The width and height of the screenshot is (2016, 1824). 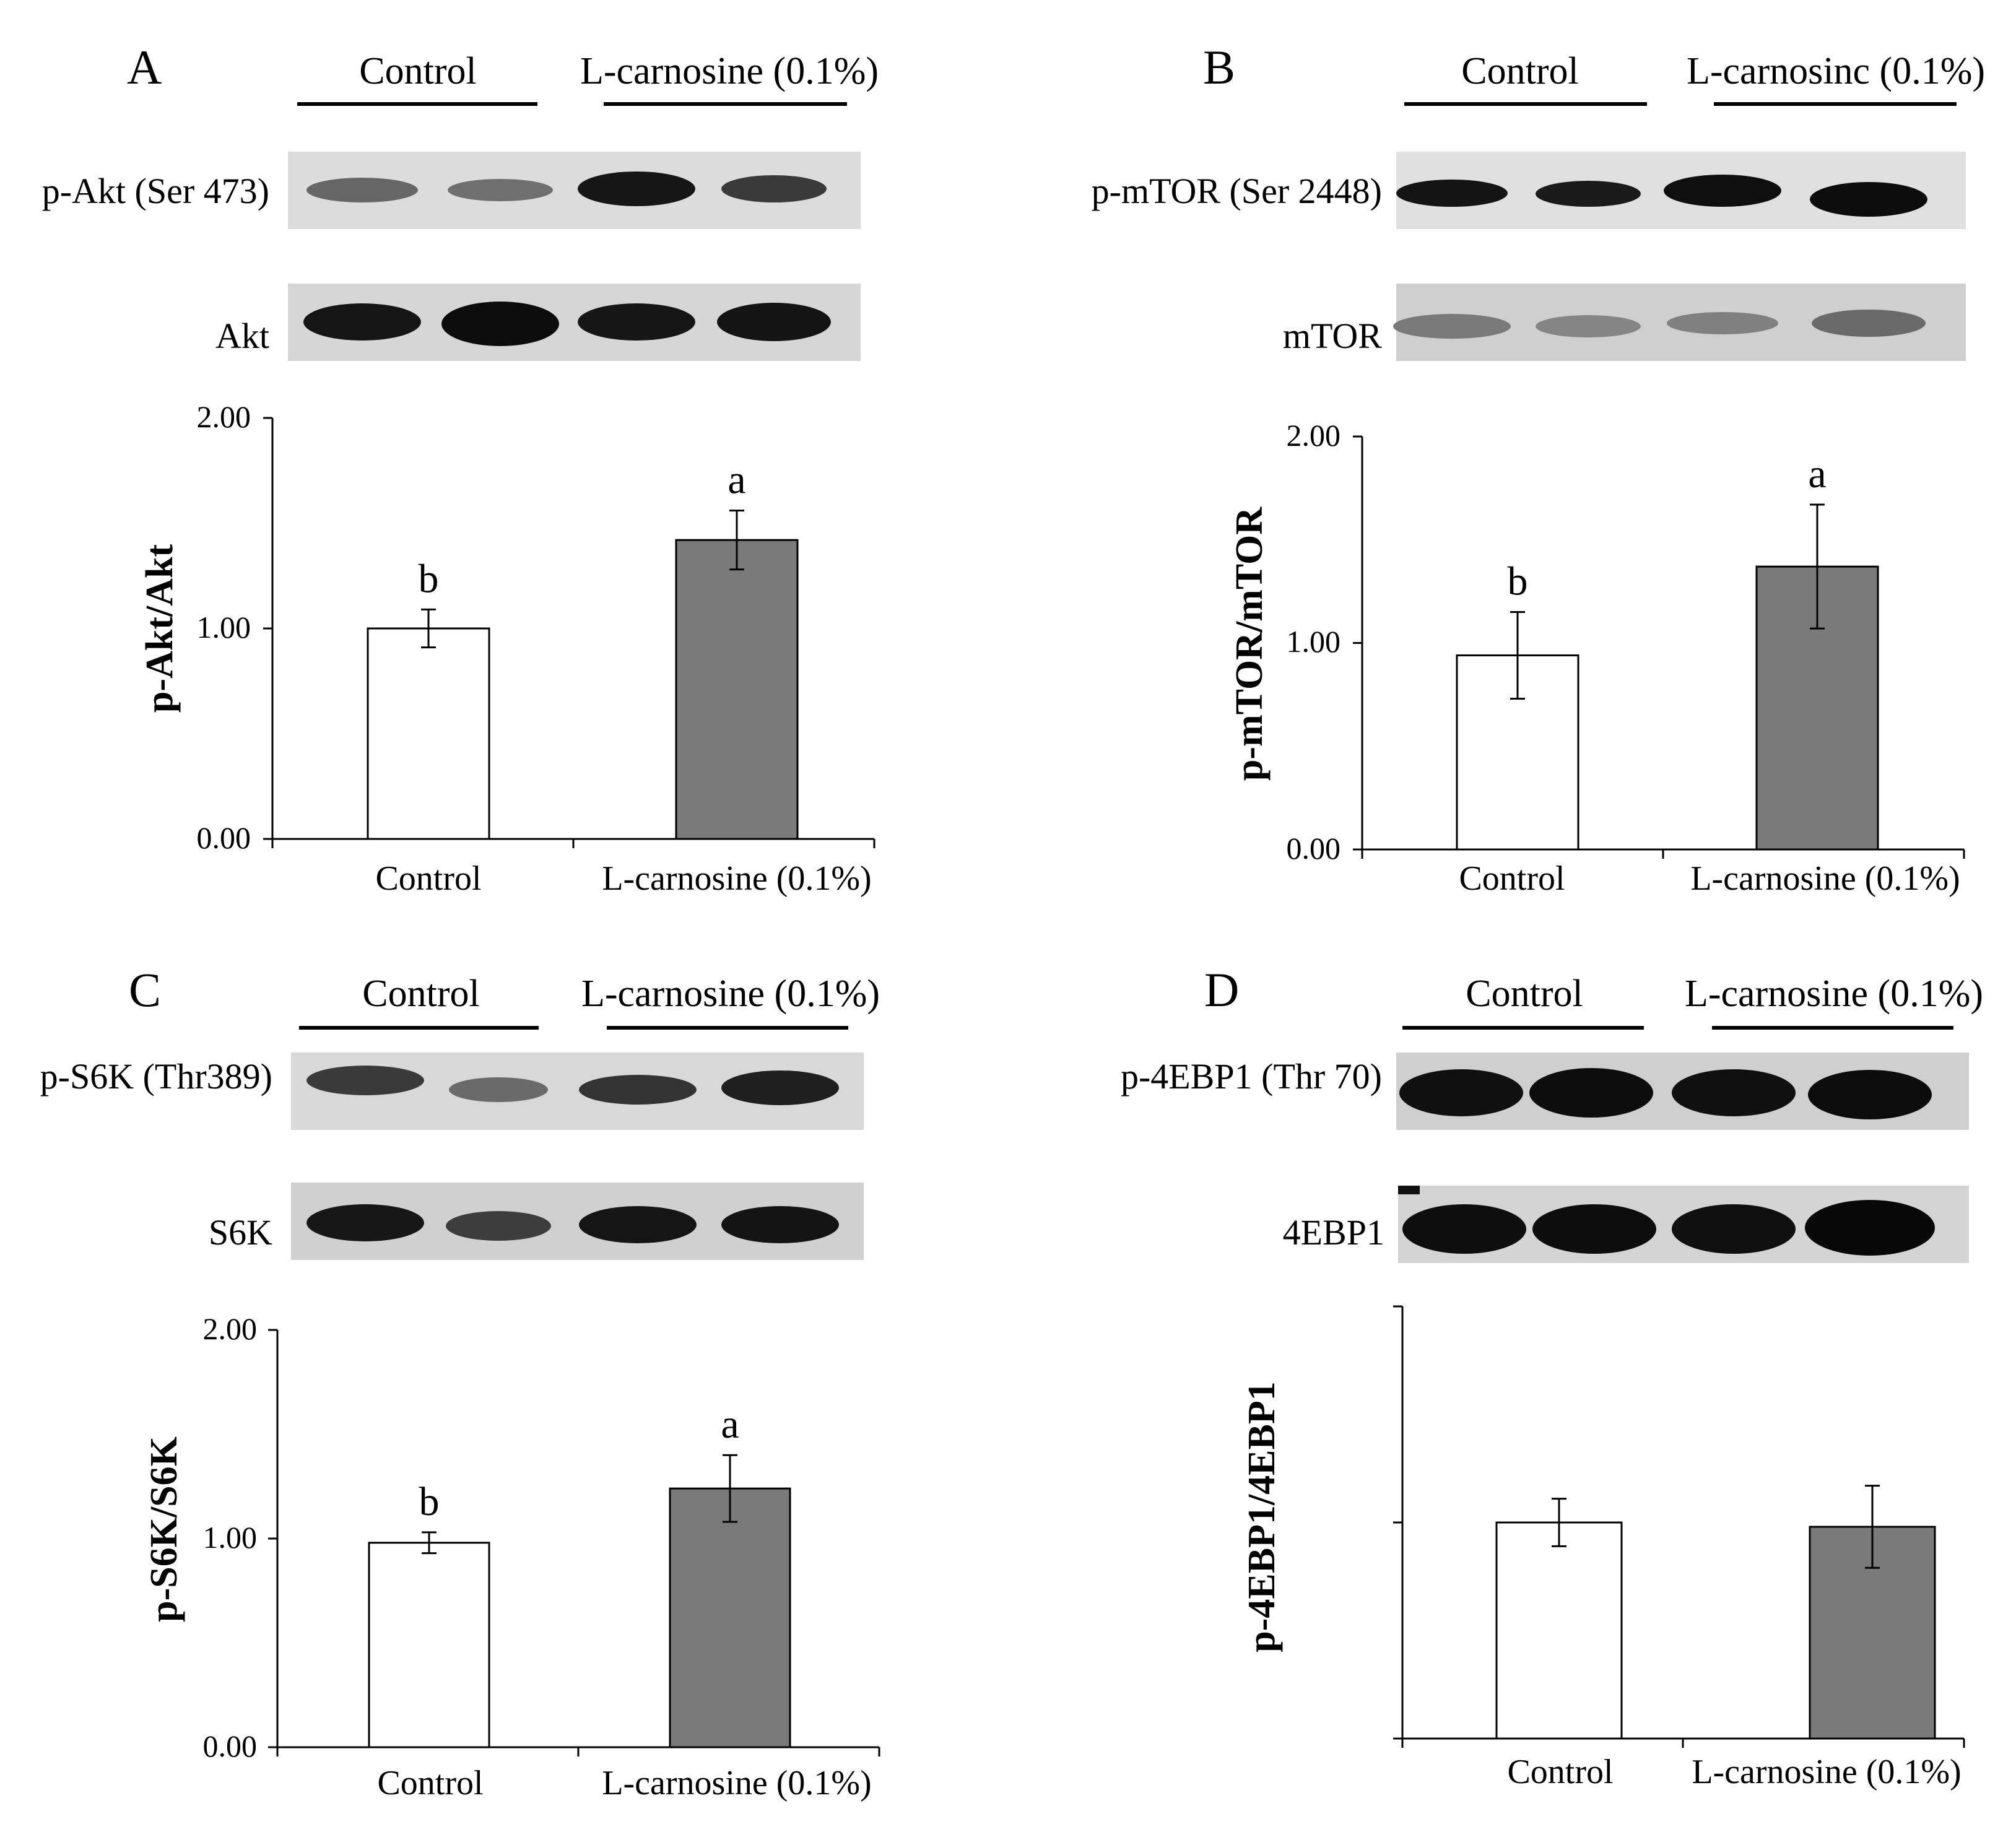 I want to click on blot-group-control-b: Control, so click(x=1520, y=71).